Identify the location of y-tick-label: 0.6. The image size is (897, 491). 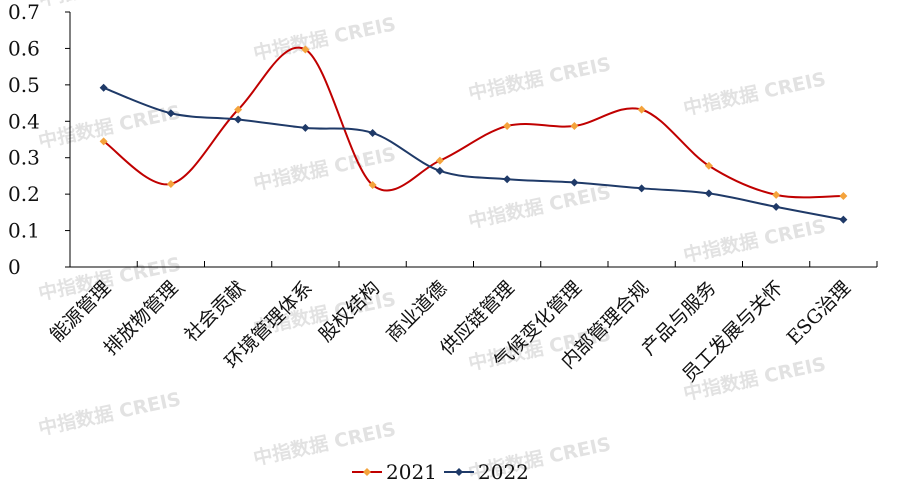
(24, 48).